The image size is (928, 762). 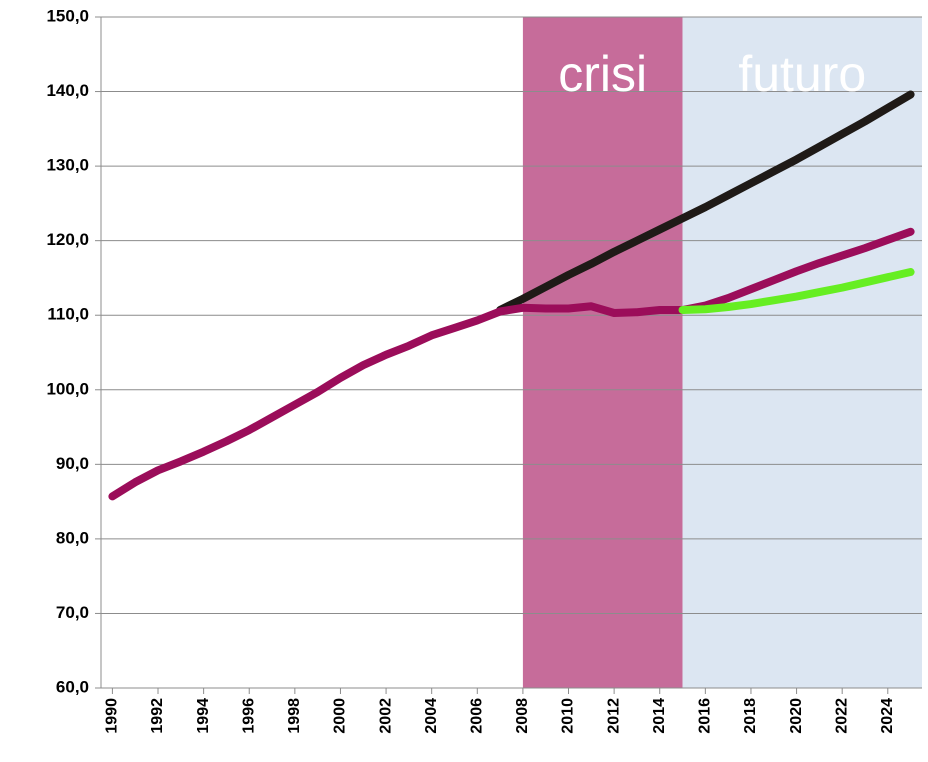 What do you see at coordinates (659, 716) in the screenshot?
I see `x-tick-label: 2014` at bounding box center [659, 716].